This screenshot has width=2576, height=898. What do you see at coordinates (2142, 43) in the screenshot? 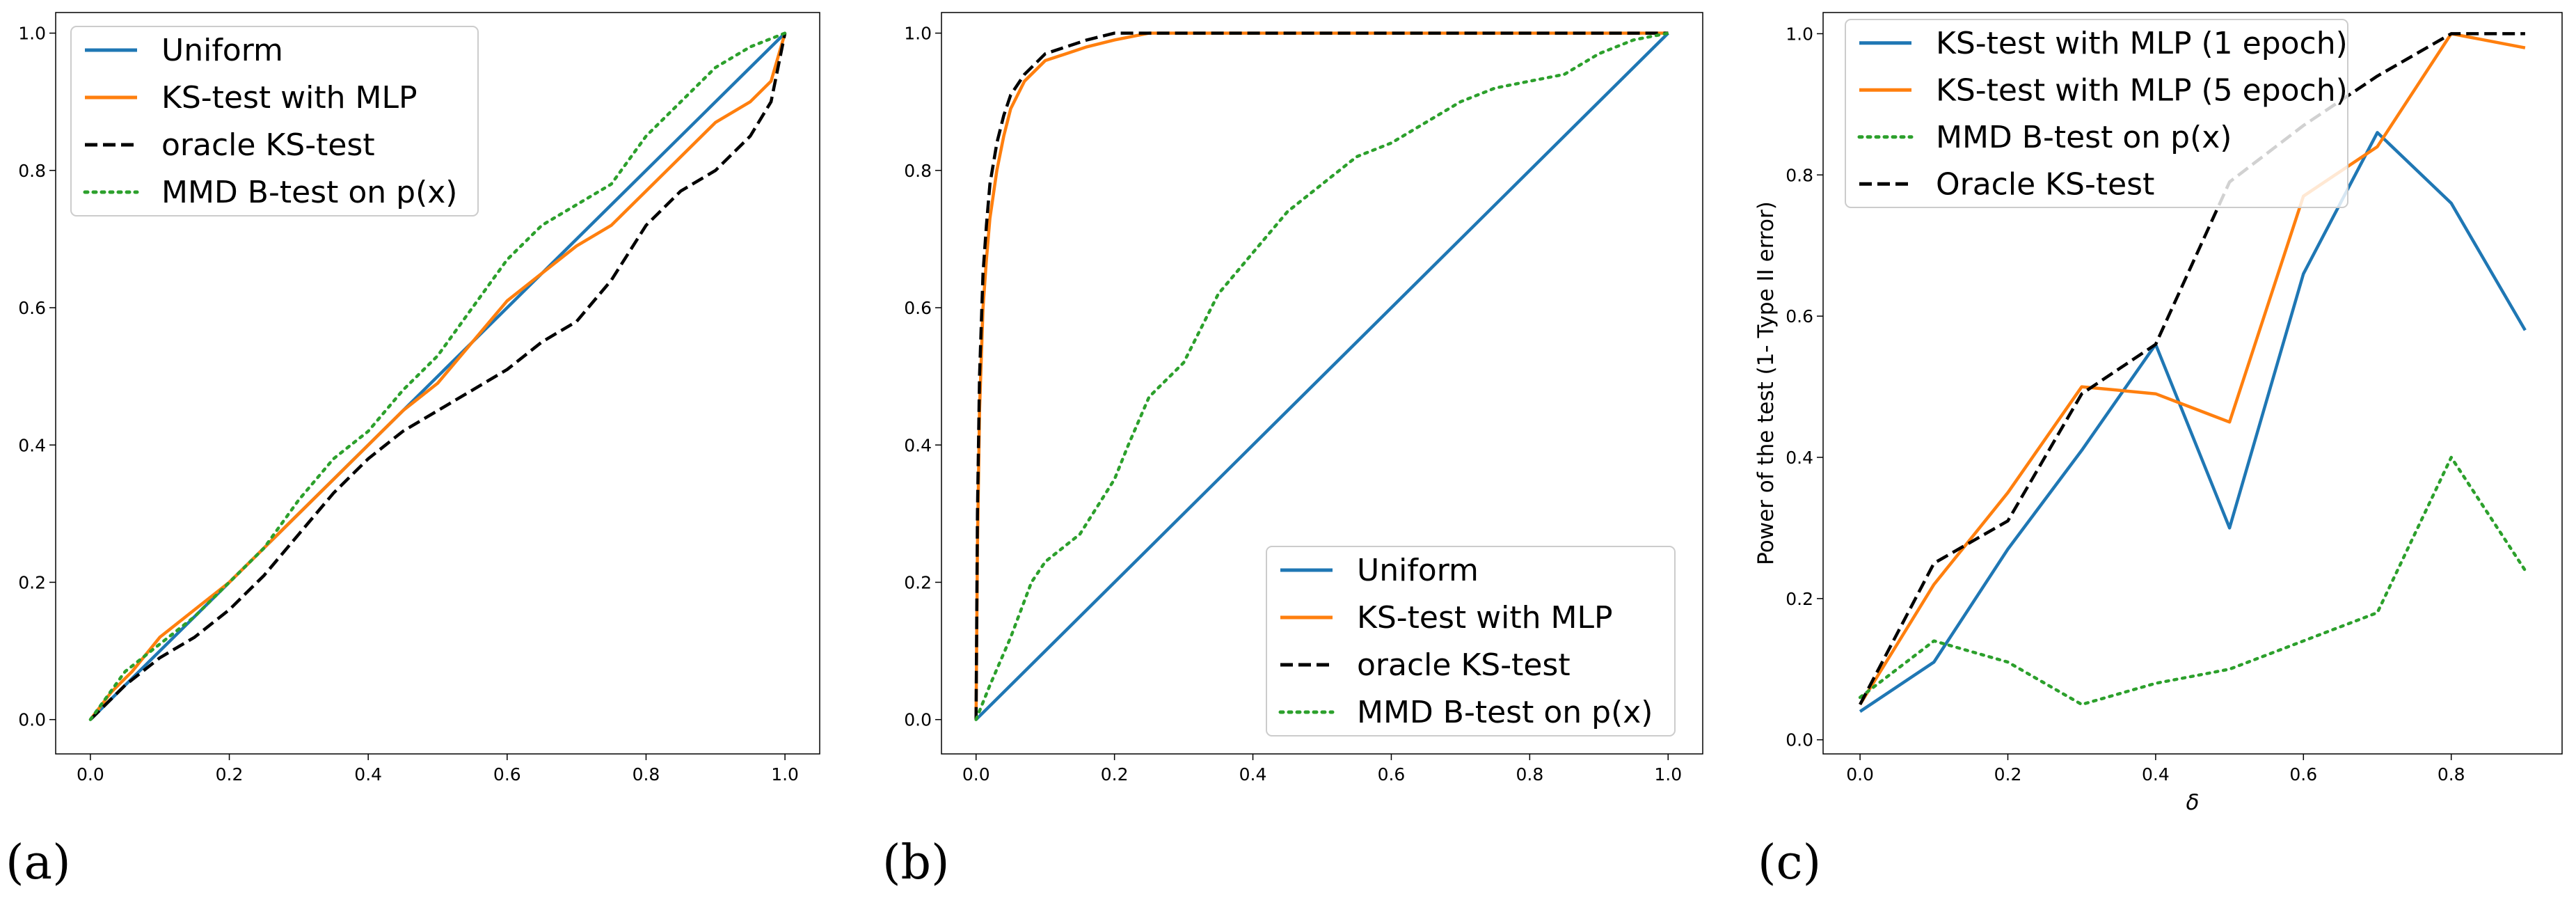
I see `legend-label: KS-test with MLP (1 epoch)` at bounding box center [2142, 43].